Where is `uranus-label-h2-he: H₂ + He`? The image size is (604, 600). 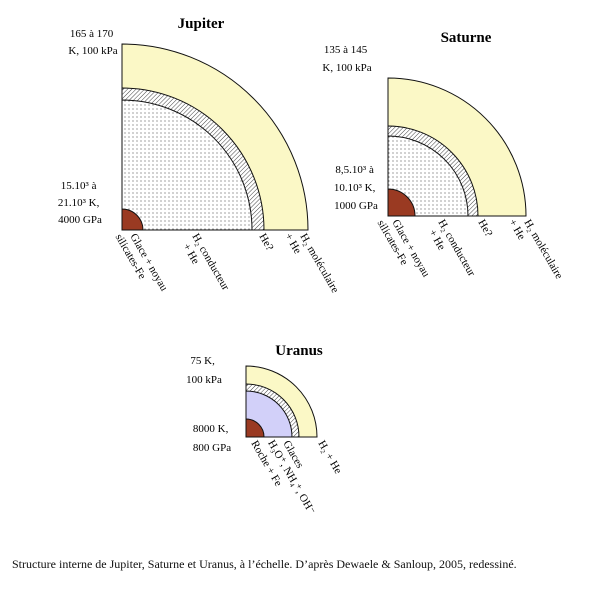 uranus-label-h2-he: H₂ + He is located at coordinates (329, 458).